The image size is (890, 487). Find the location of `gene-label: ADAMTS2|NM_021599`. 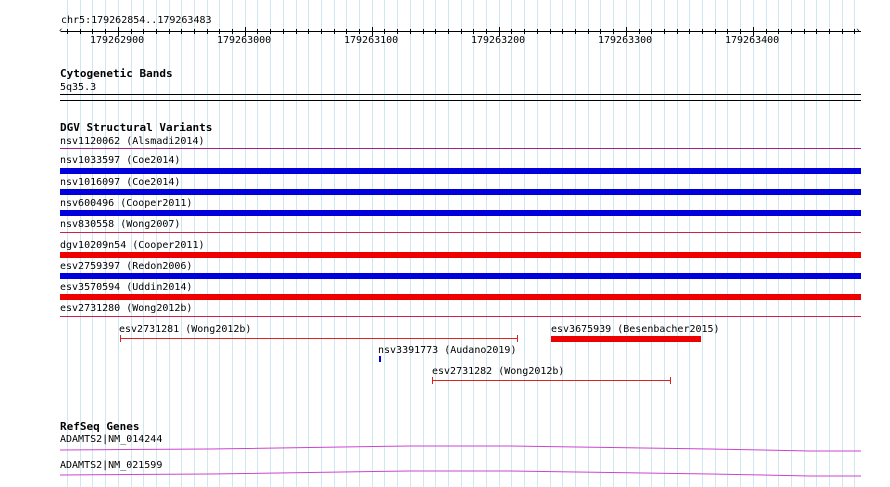

gene-label: ADAMTS2|NM_021599 is located at coordinates (111, 465).